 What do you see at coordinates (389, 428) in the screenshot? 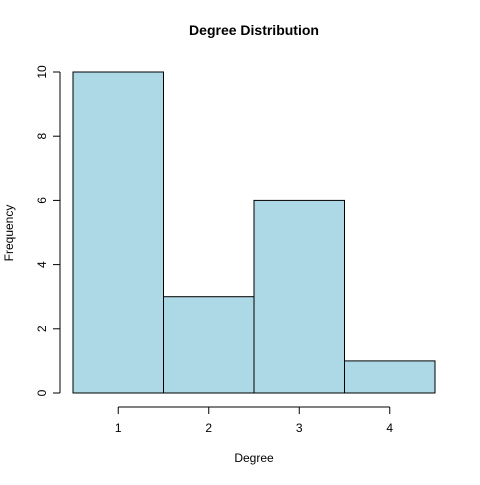
I see `x-tick-label-4: 4` at bounding box center [389, 428].